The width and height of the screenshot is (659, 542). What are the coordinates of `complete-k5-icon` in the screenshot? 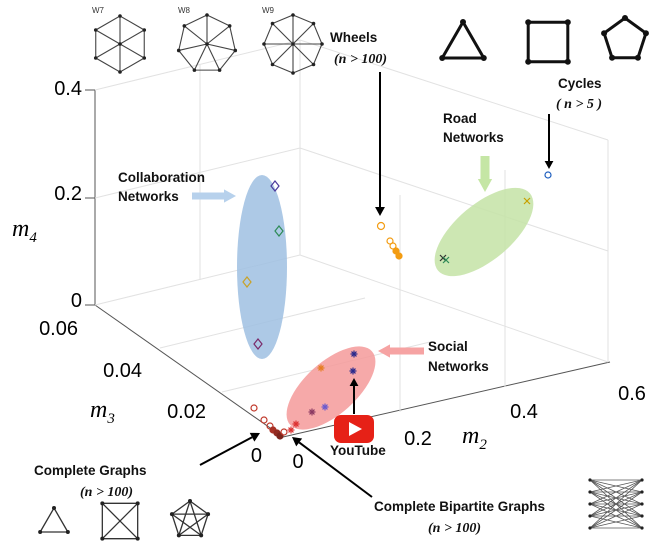 It's located at (190, 518).